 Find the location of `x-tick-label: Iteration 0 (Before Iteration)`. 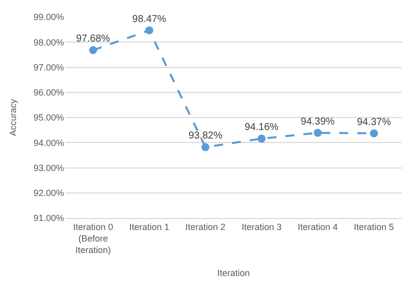

x-tick-label: Iteration 0 (Before Iteration) is located at coordinates (93, 239).